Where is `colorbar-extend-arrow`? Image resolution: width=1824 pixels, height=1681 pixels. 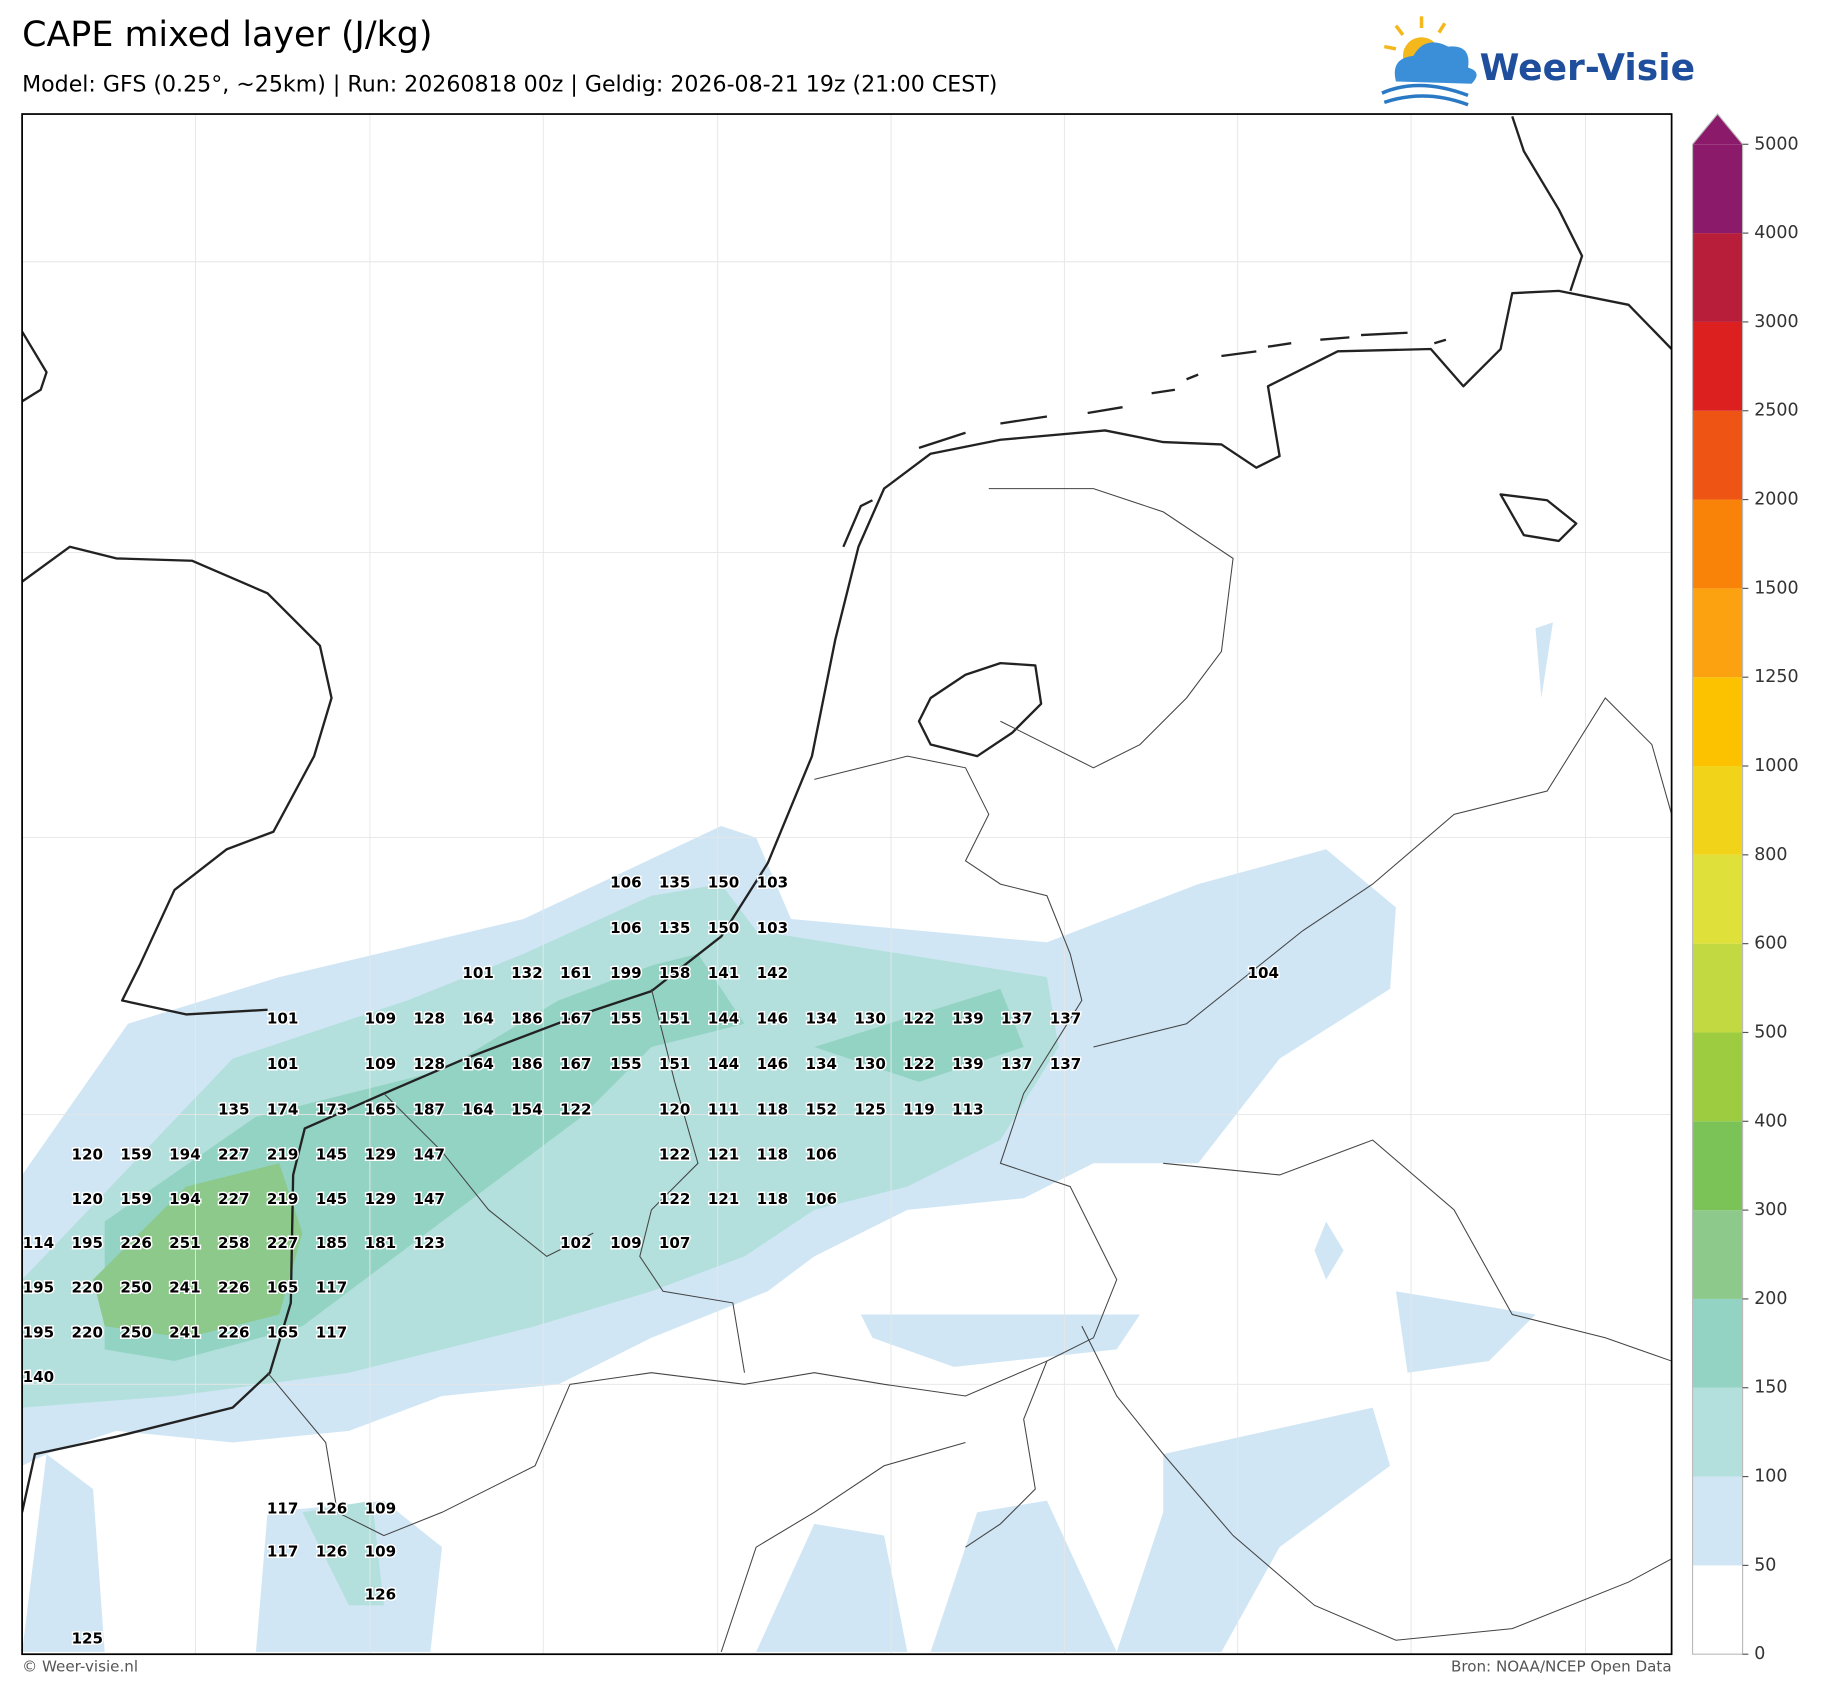
colorbar-extend-arrow is located at coordinates (1717, 129).